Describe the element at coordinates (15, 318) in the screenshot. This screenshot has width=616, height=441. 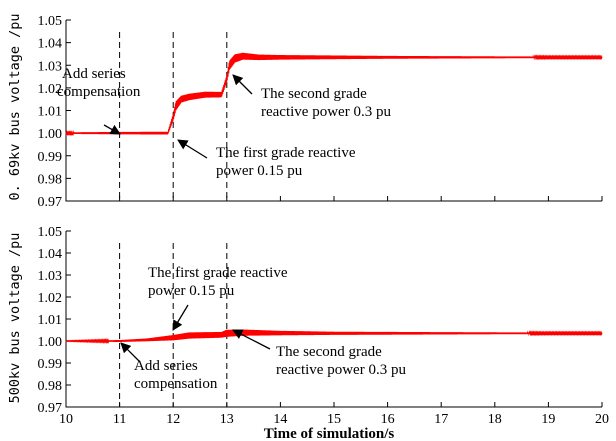
I see `bottom-y-axis-label: 500kv bus voltage /pu` at that location.